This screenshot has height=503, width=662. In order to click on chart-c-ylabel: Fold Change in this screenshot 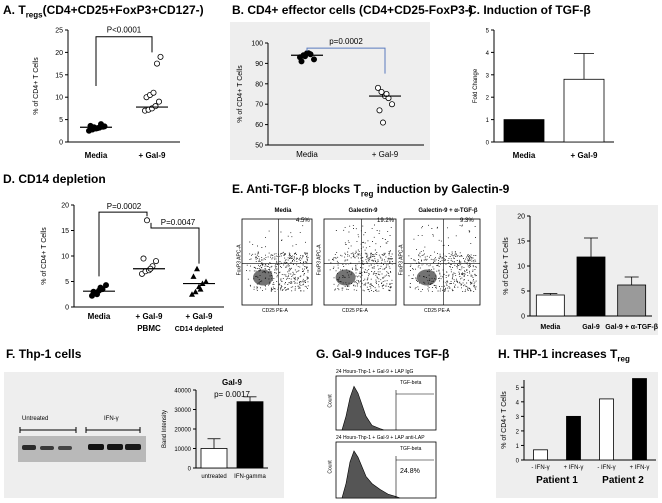, I will do `click(476, 85)`.